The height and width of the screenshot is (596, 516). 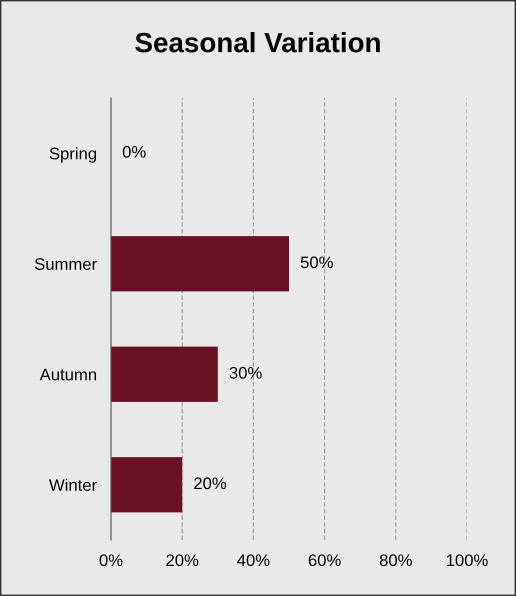 What do you see at coordinates (134, 152) in the screenshot?
I see `data-label: 0%` at bounding box center [134, 152].